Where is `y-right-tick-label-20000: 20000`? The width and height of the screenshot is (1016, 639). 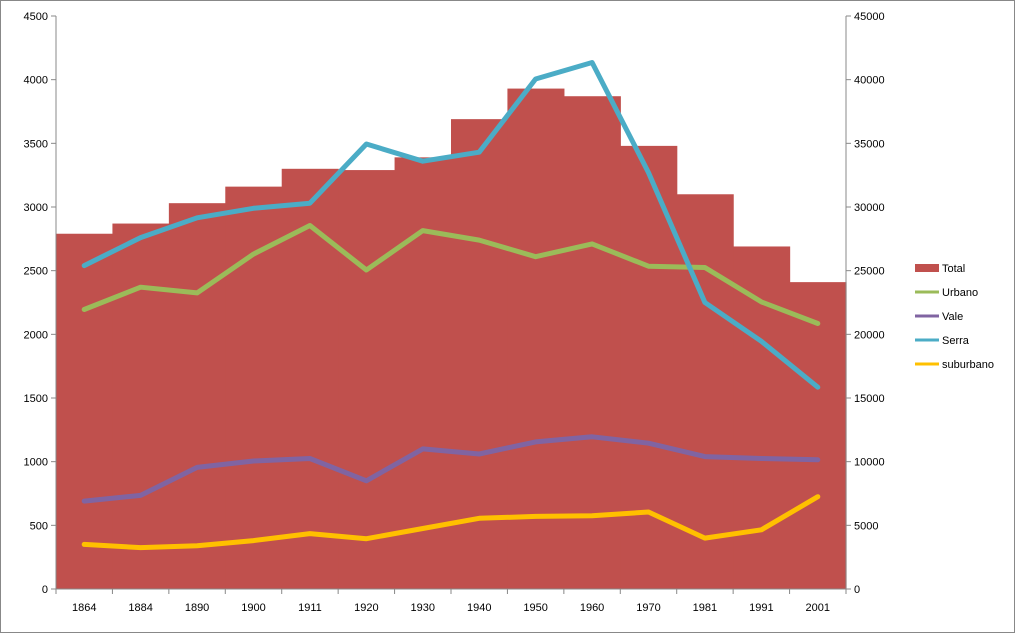
y-right-tick-label-20000: 20000 is located at coordinates (869, 335).